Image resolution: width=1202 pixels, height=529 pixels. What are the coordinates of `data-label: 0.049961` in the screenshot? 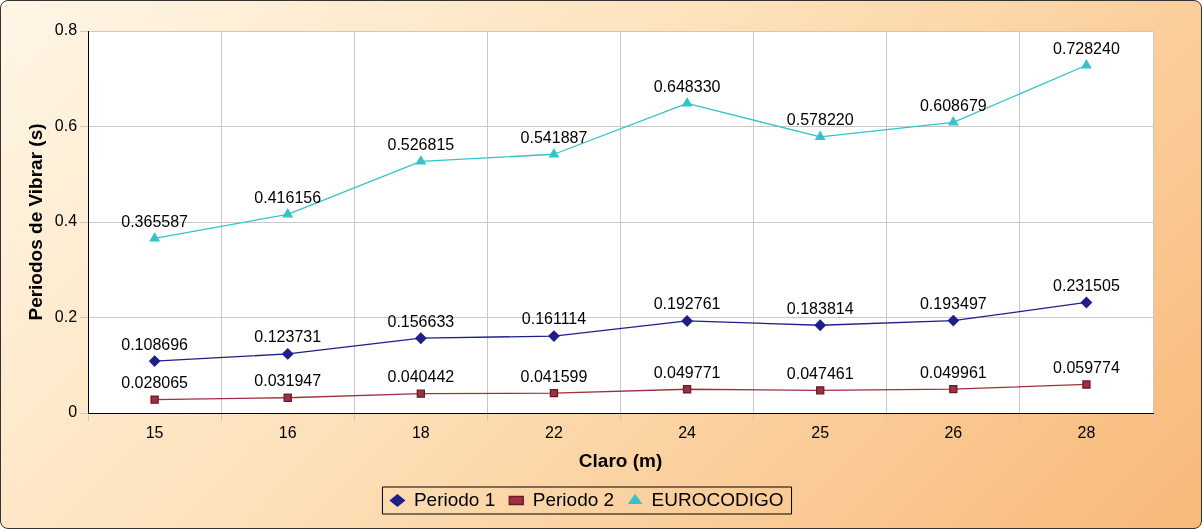 It's located at (953, 372).